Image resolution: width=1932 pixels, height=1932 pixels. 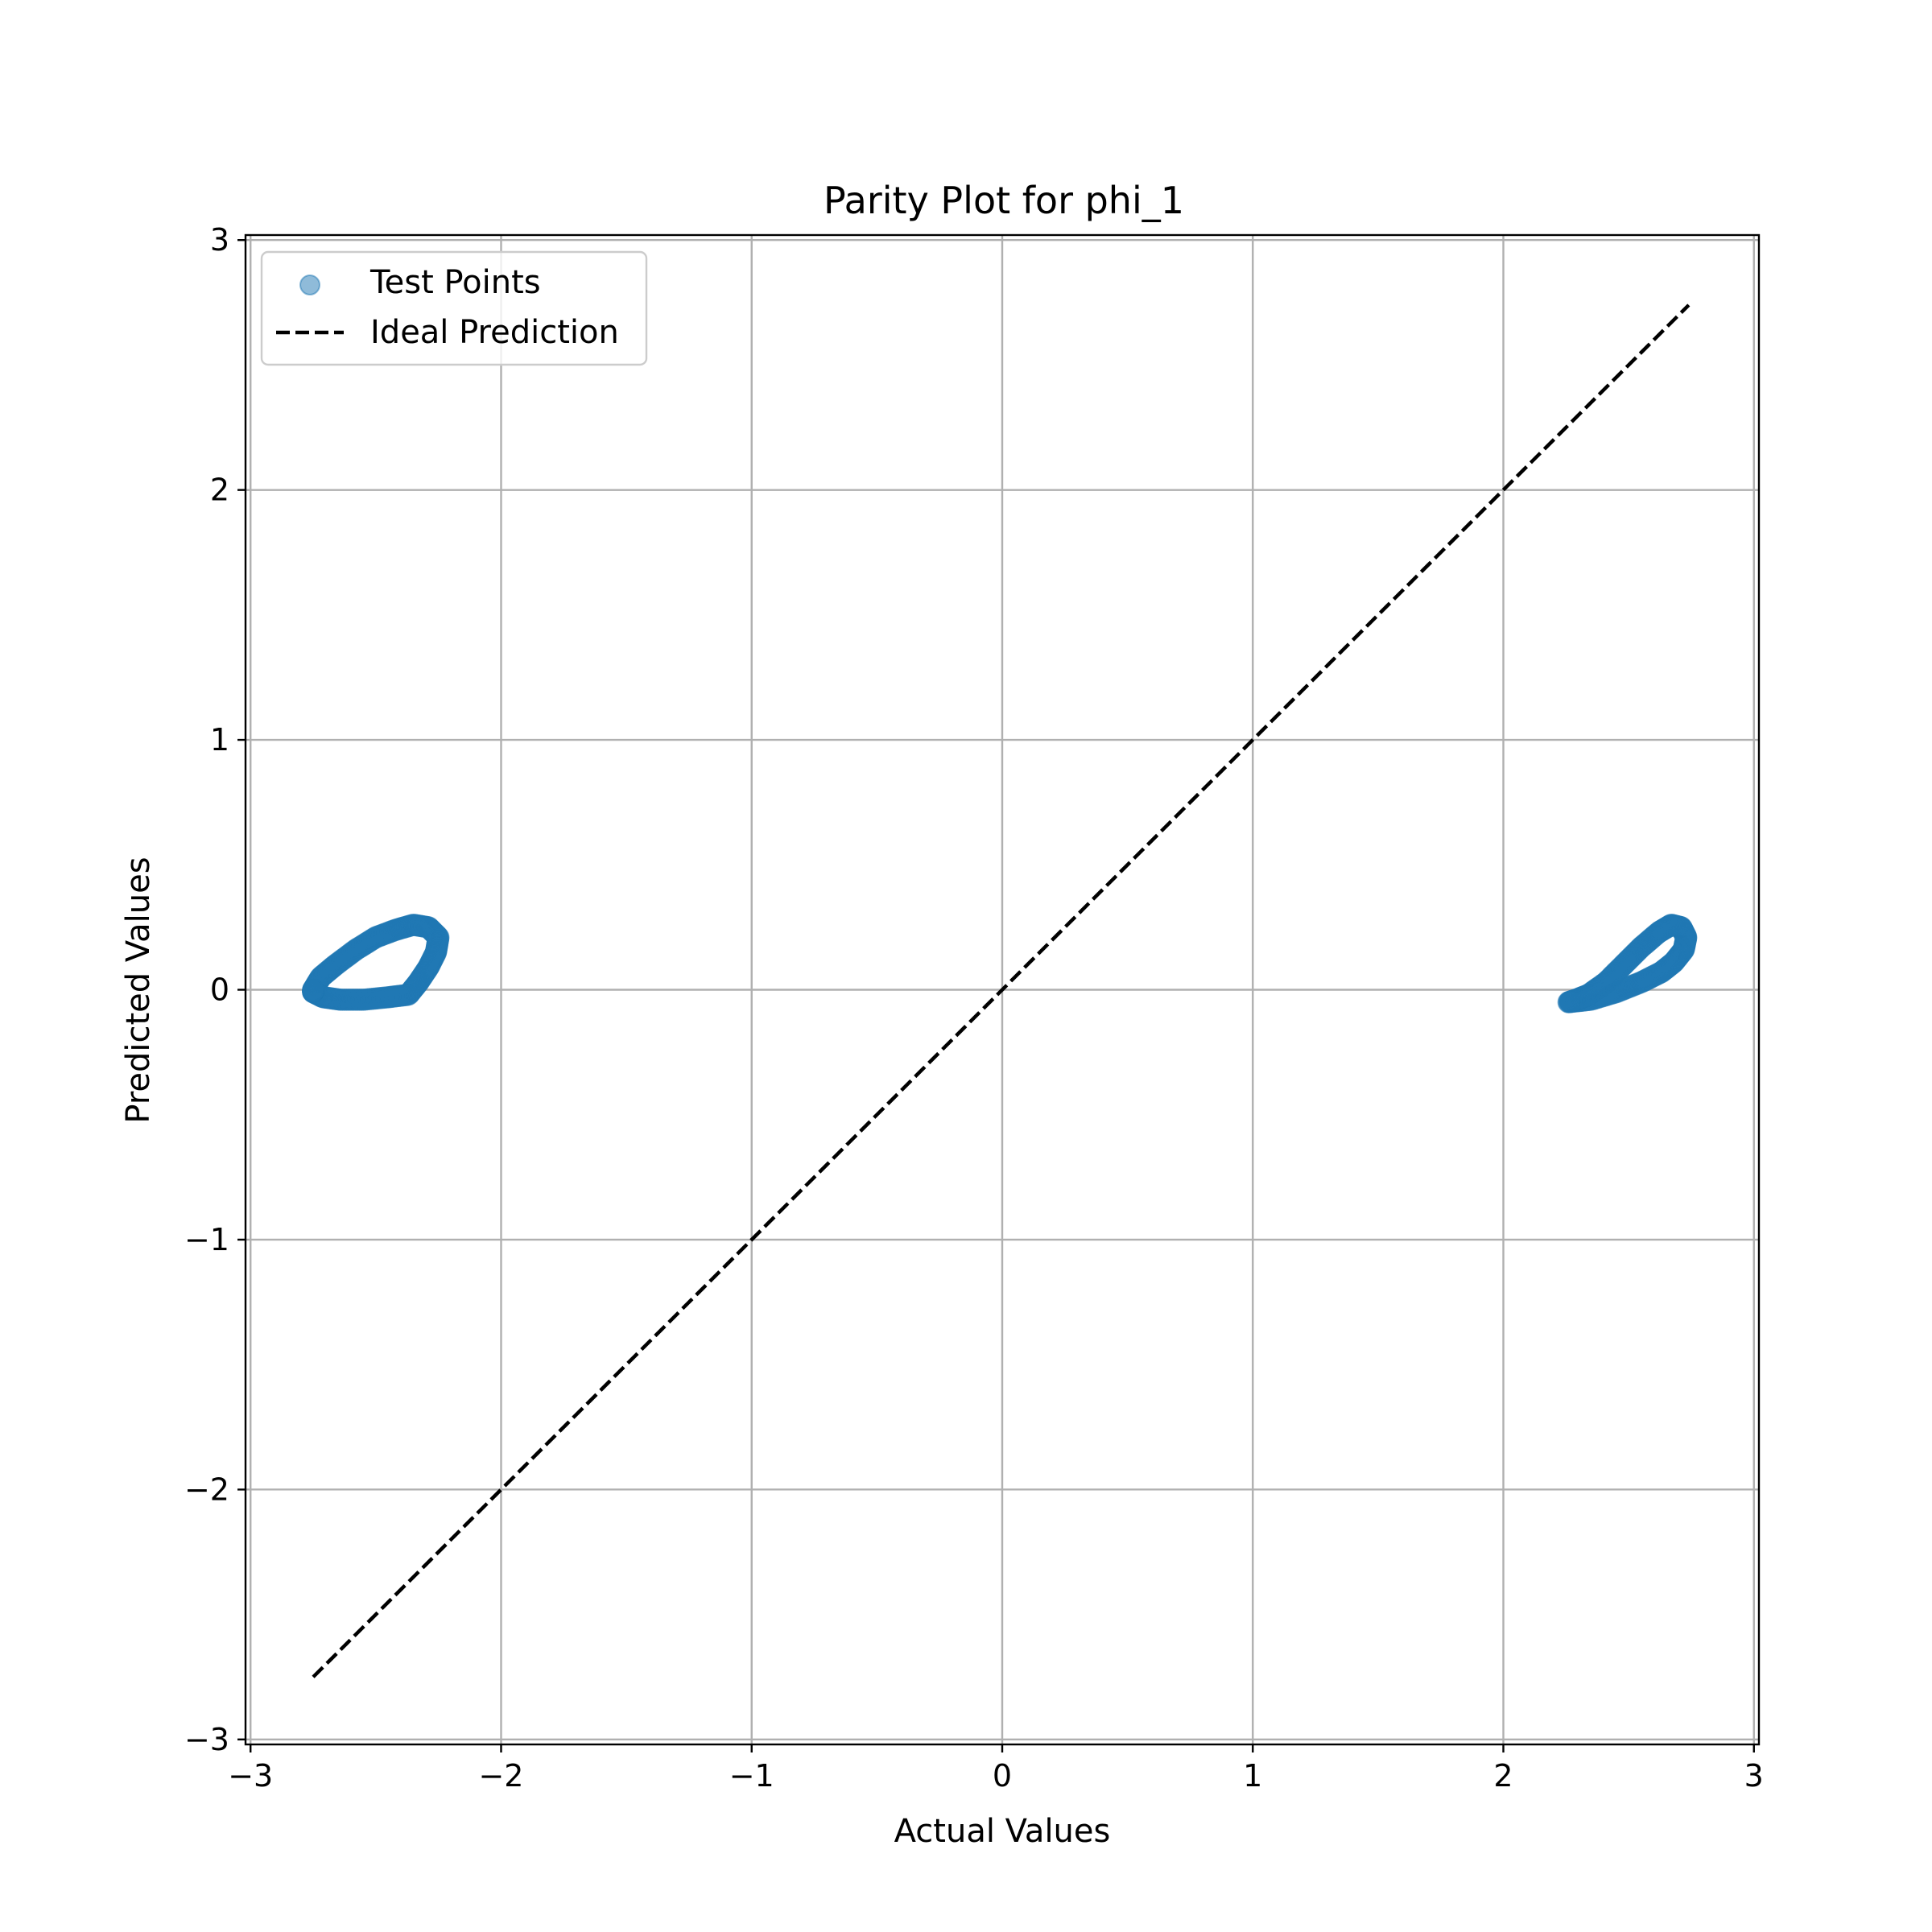 I want to click on x-axis-label: Actual Values, so click(x=1002, y=1831).